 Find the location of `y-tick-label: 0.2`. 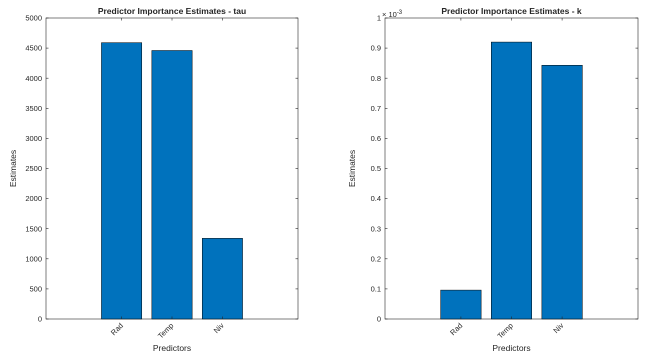

y-tick-label: 0.2 is located at coordinates (376, 258).